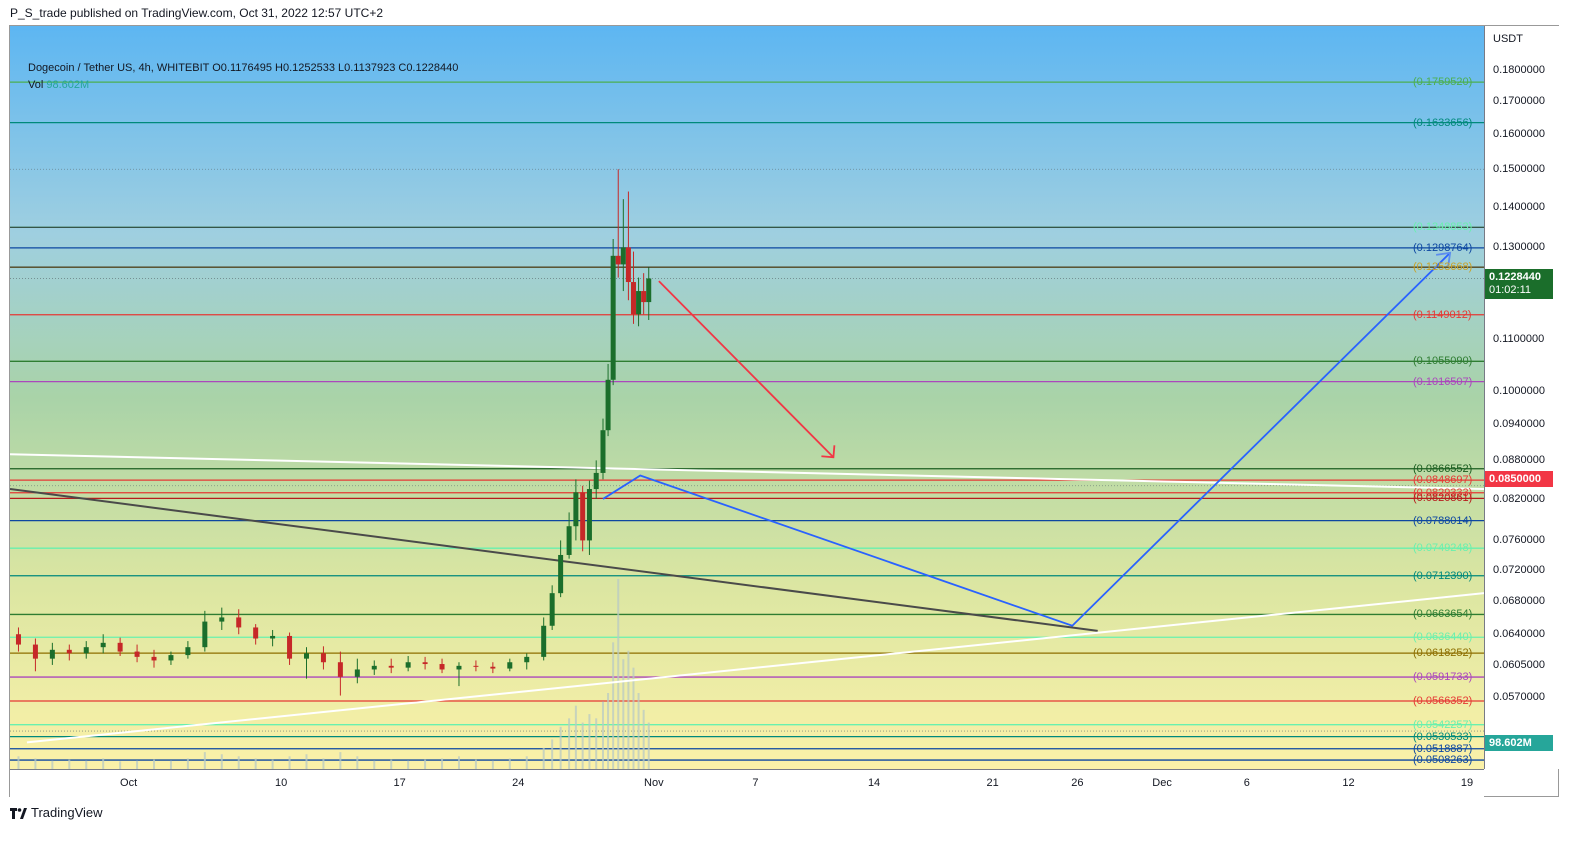 The image size is (1594, 845). Describe the element at coordinates (1519, 390) in the screenshot. I see `y-tick-label: 0.1000000` at that location.